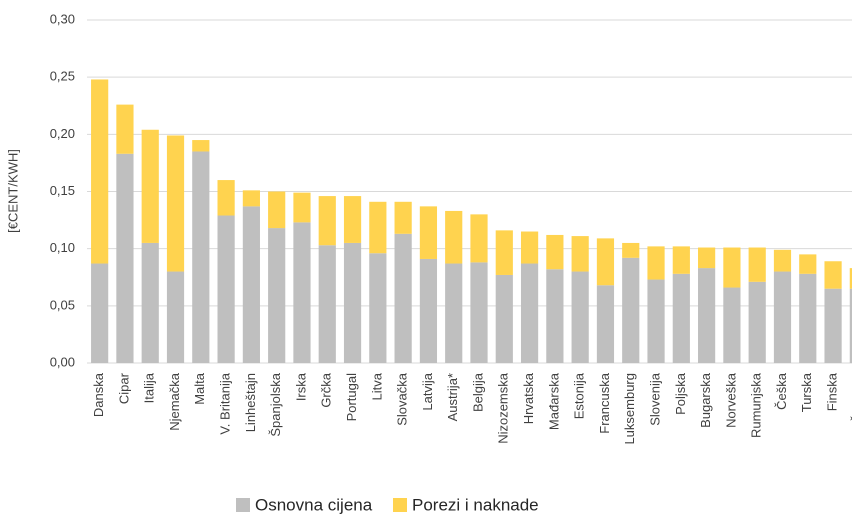  I want to click on y-tick-label: 0,05, so click(62, 304).